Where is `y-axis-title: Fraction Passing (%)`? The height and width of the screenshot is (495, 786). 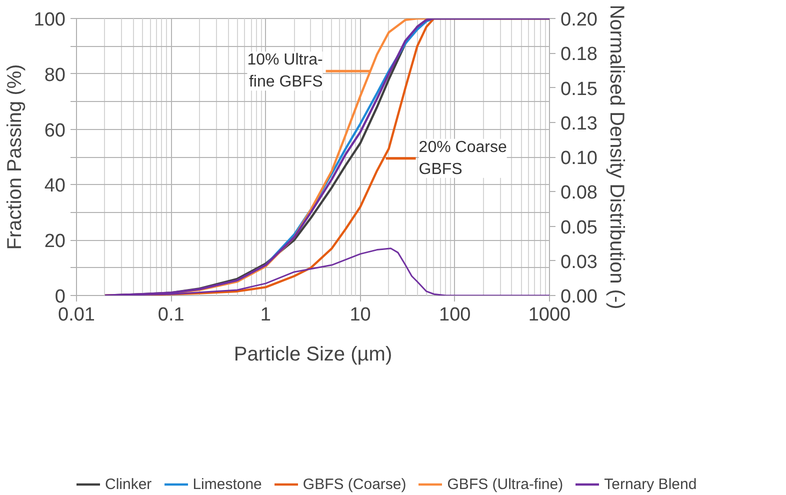 y-axis-title: Fraction Passing (%) is located at coordinates (15, 157).